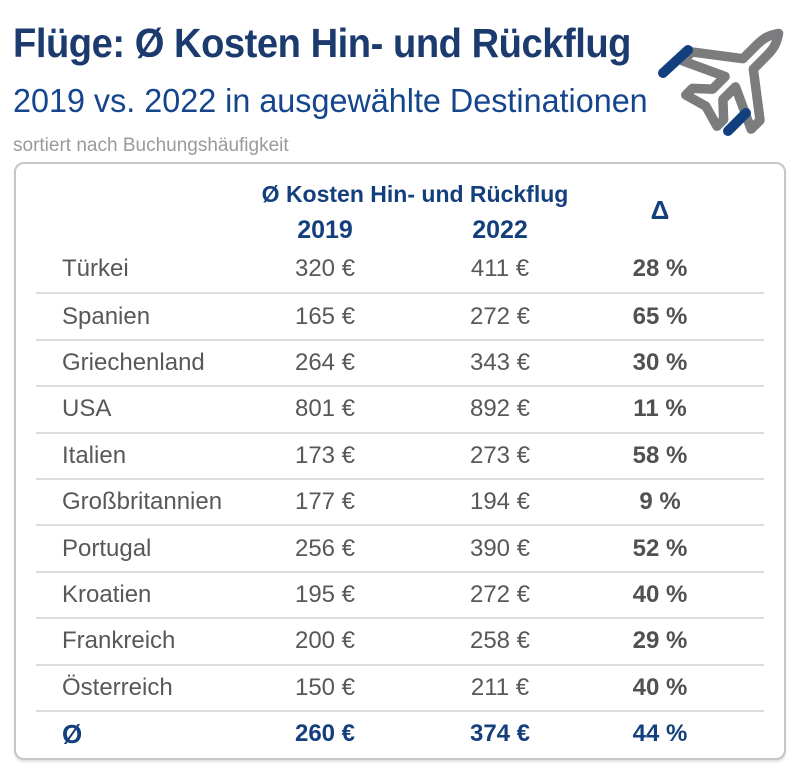 This screenshot has height=774, width=800. Describe the element at coordinates (325, 455) in the screenshot. I see `cost-2019-cell: 173 €` at that location.